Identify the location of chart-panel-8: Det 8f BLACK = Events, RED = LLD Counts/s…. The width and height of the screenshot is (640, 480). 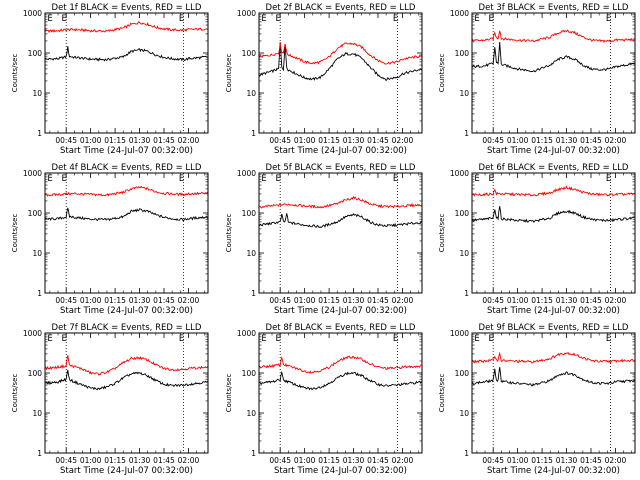
(324, 399).